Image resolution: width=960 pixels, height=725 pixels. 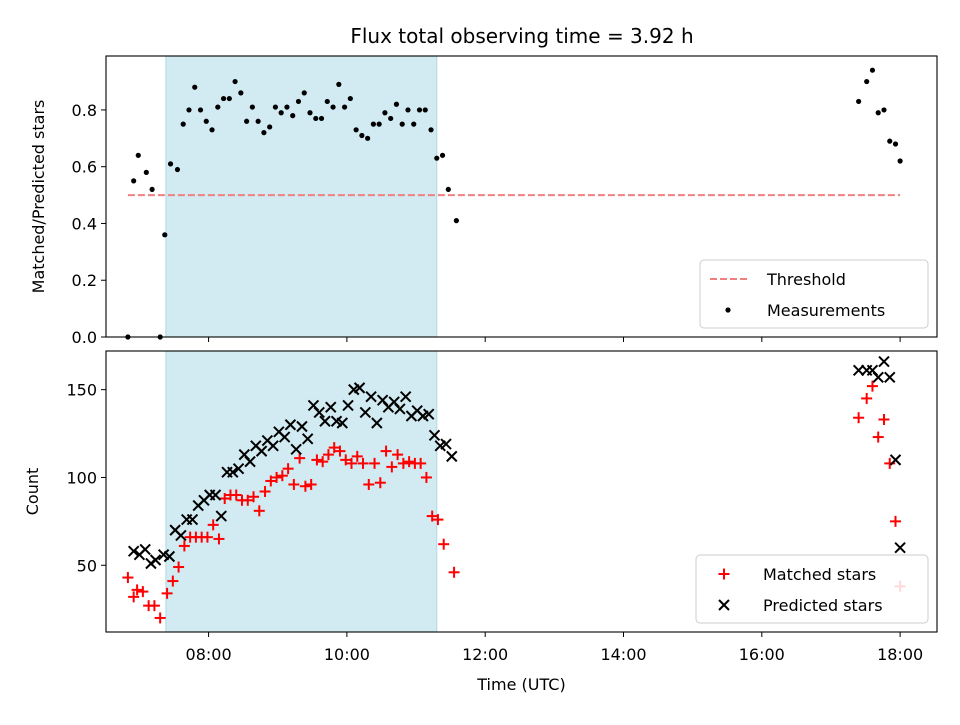 I want to click on legend-box, so click(x=814, y=294).